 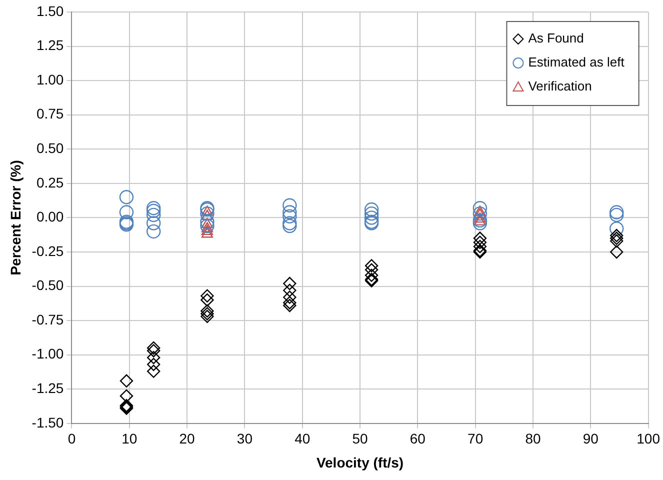 I want to click on y-tick-label: -1.00, so click(x=48, y=354).